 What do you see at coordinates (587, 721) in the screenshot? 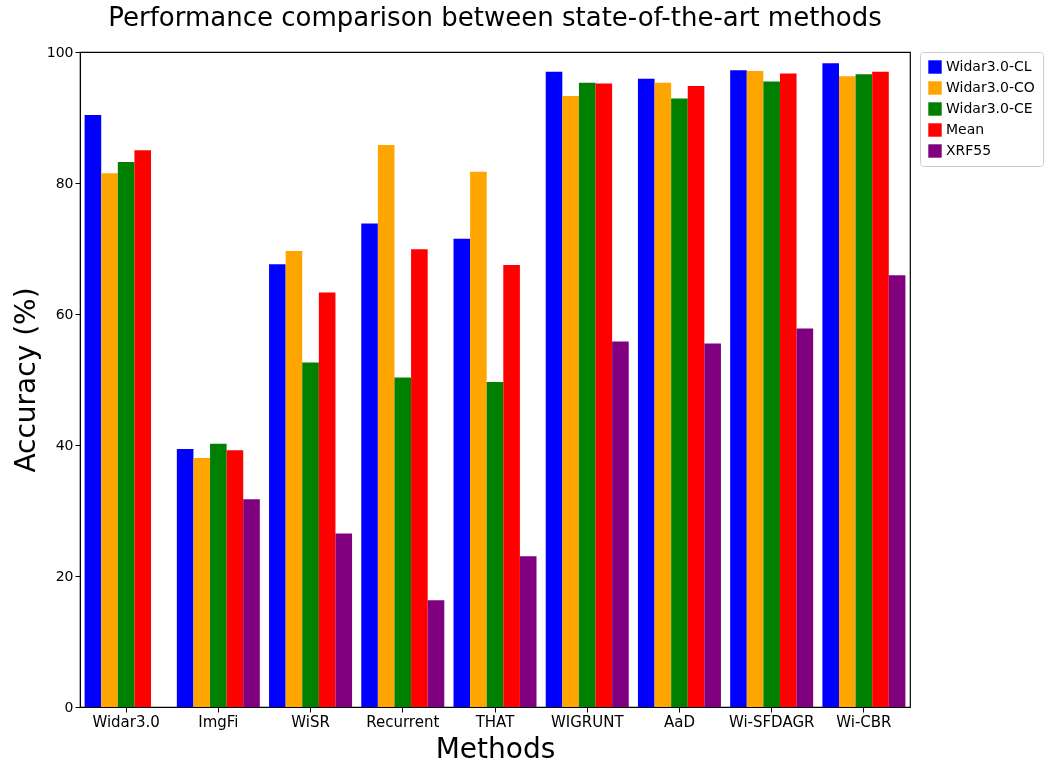
I see `x-tick-label: WIGRUNT` at bounding box center [587, 721].